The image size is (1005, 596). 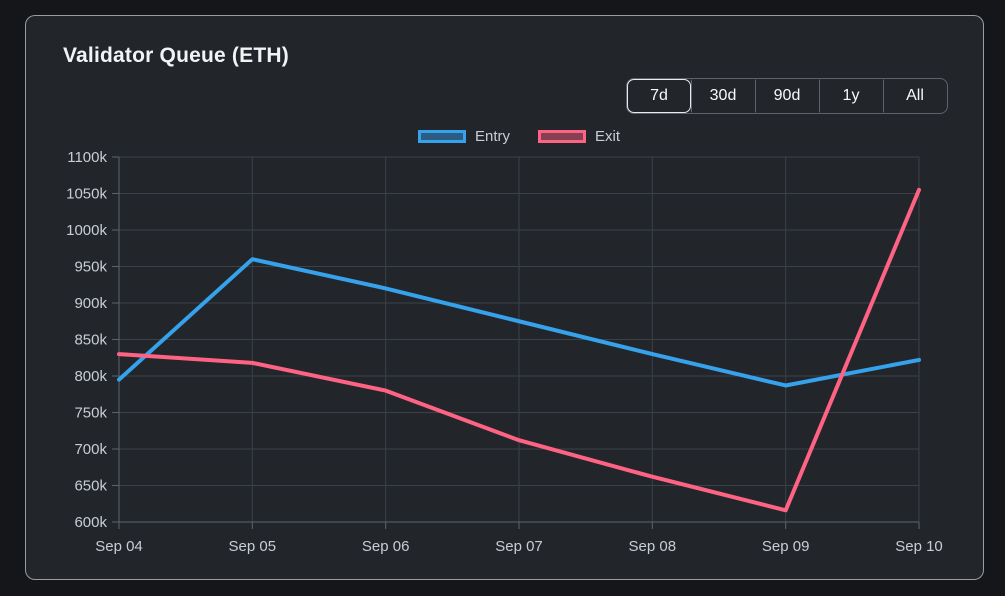 I want to click on svg-text: 1050k, so click(x=86, y=194).